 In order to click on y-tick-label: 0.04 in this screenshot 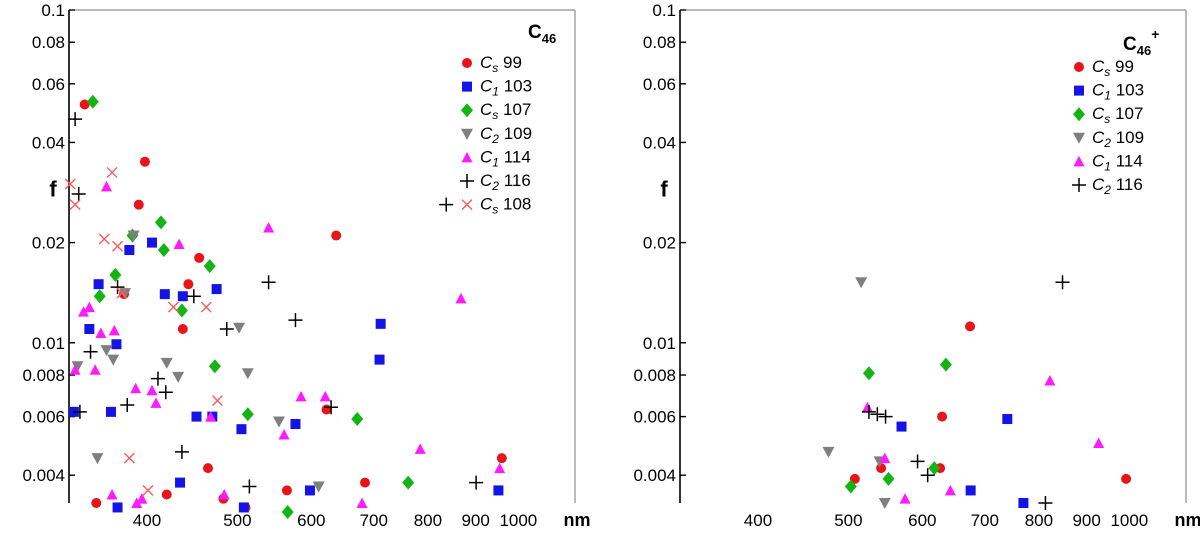, I will do `click(659, 142)`.